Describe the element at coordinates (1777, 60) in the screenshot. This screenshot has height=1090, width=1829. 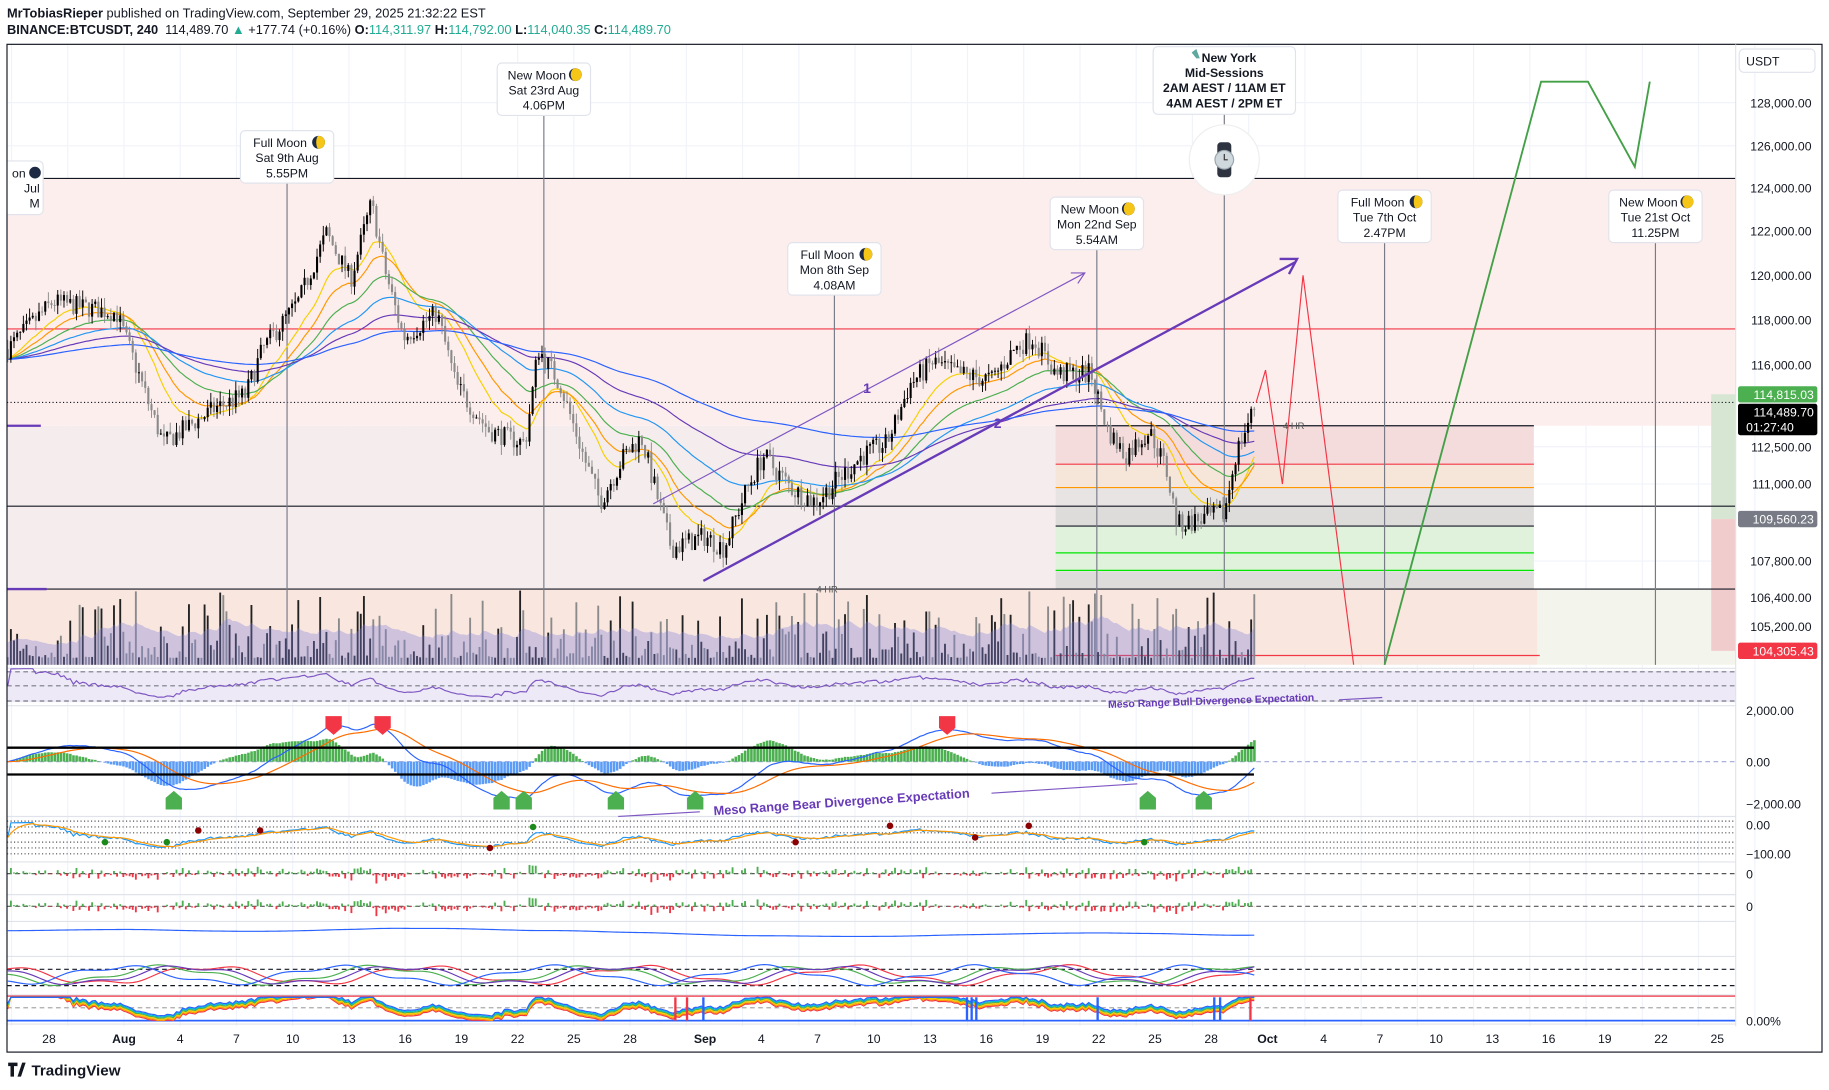
I see `currency-button` at that location.